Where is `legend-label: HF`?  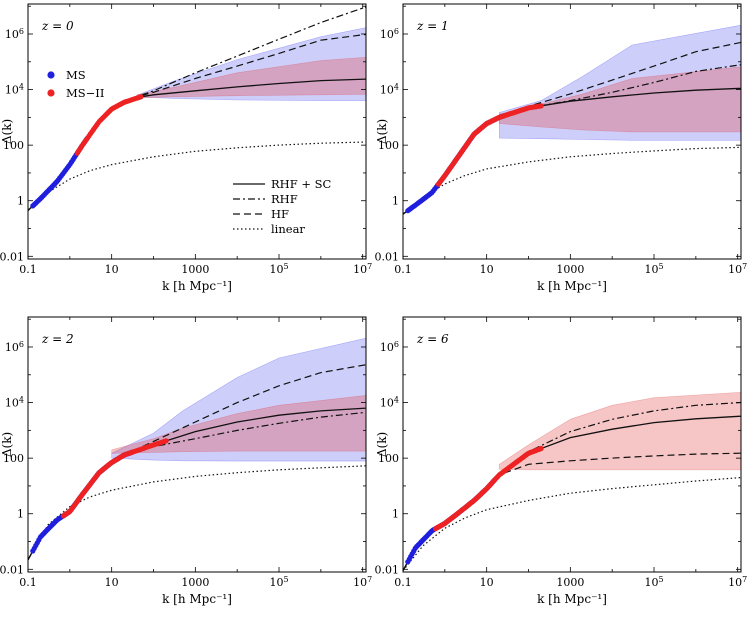 legend-label: HF is located at coordinates (280, 214).